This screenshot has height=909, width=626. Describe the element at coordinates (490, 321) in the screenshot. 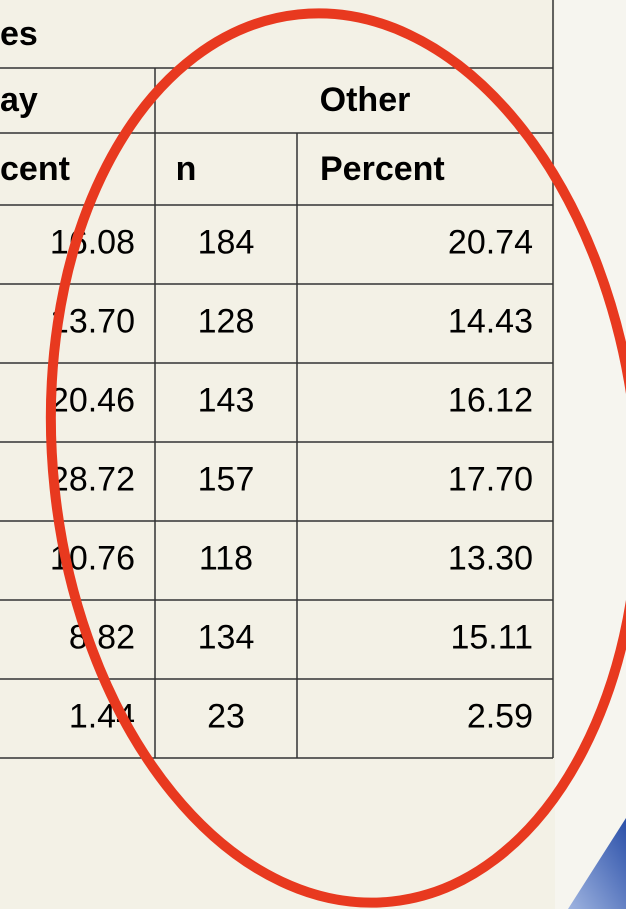

I see `cell: 14.43` at that location.